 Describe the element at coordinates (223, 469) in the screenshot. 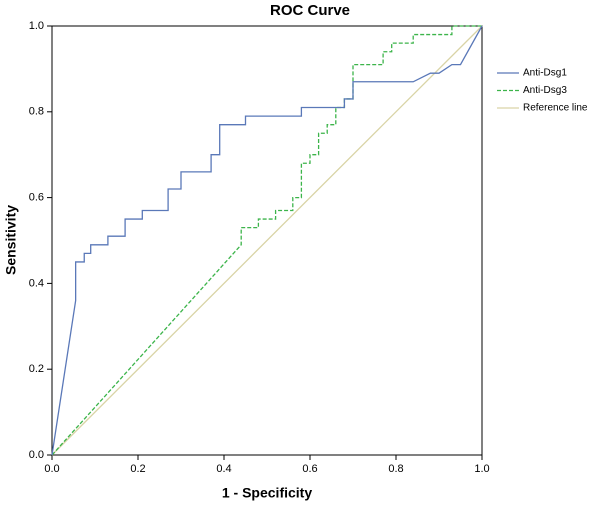

I see `x-tick-label: 0.4` at that location.